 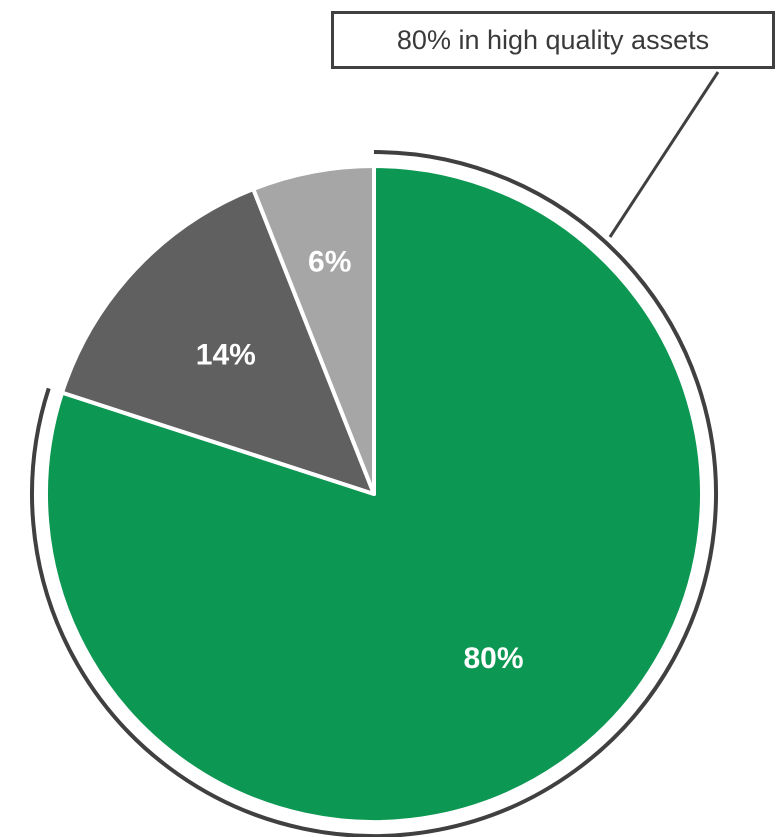 I want to click on callout-annotation: 80% in high quality assets, so click(x=553, y=40).